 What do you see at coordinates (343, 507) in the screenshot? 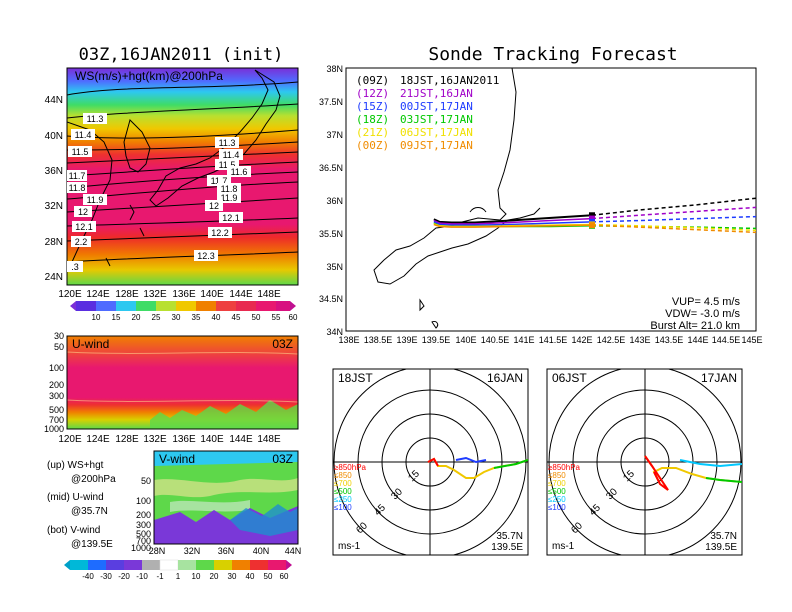
I see `hodo-legend-100: ≤100` at bounding box center [343, 507].